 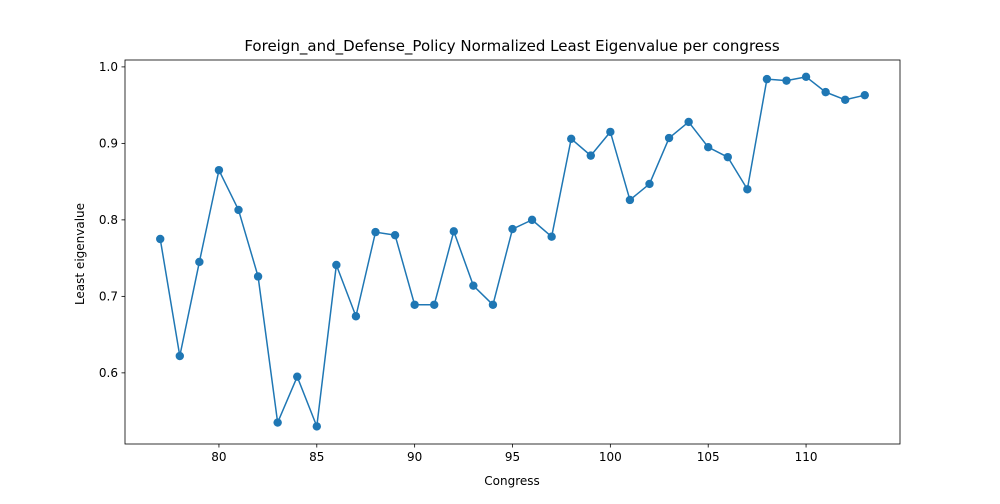 I want to click on y-tick-label: 0.7, so click(x=108, y=296).